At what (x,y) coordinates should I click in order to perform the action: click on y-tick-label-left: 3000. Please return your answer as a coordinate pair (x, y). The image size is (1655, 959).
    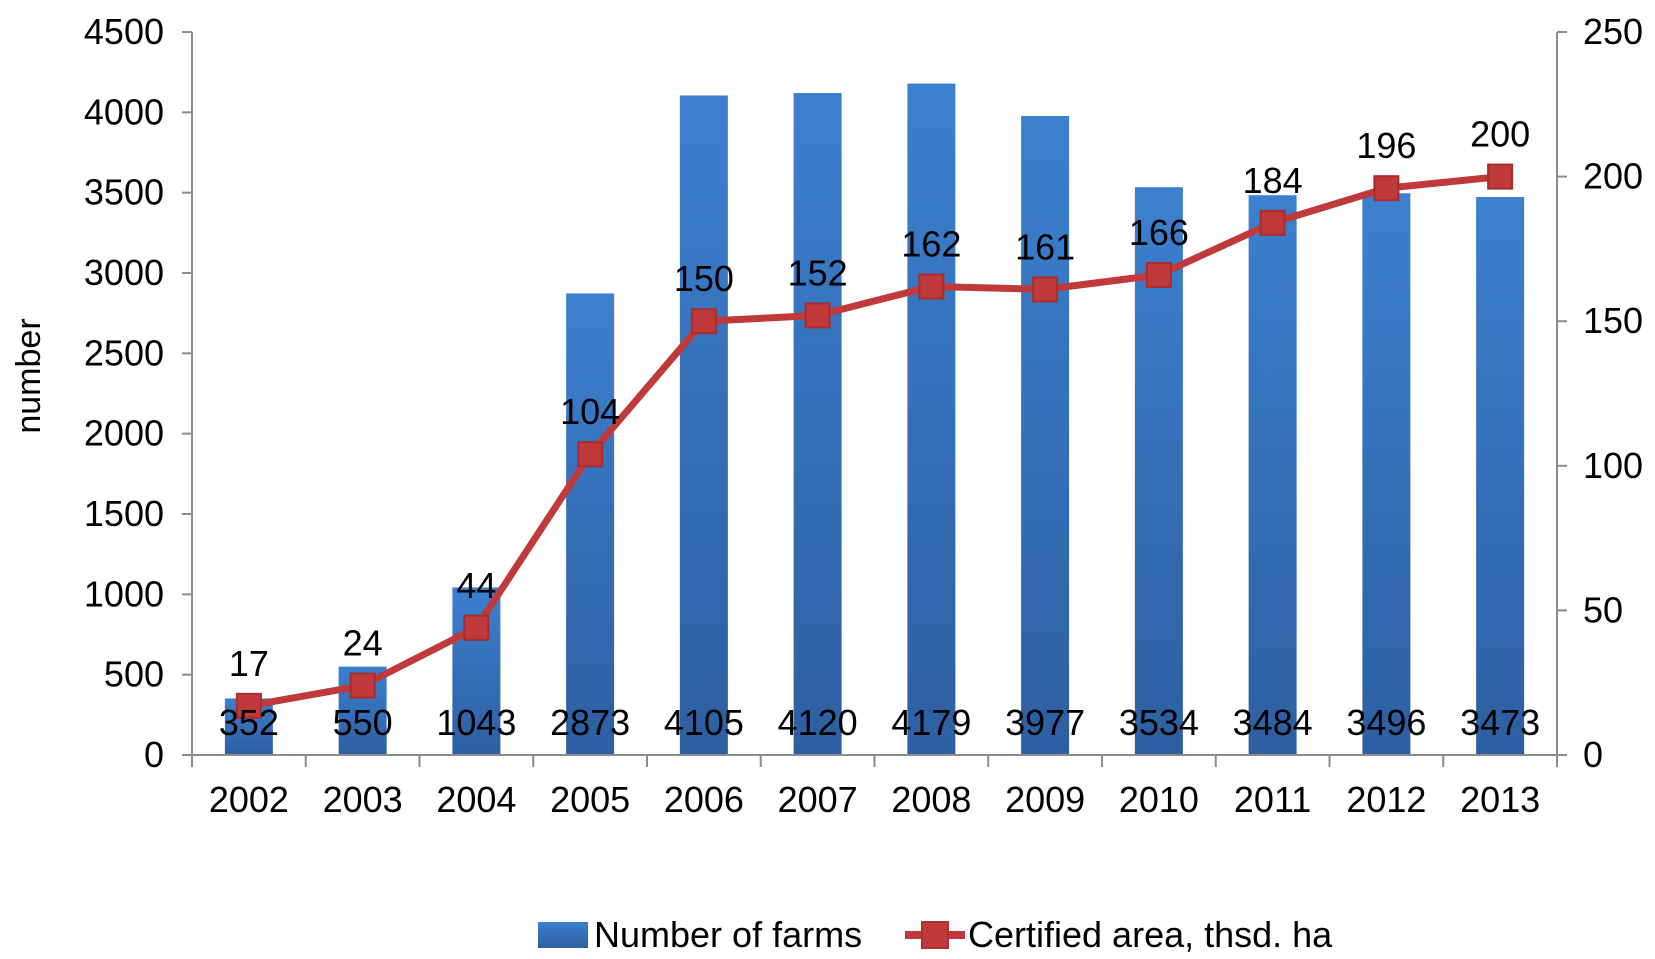
    Looking at the image, I should click on (124, 272).